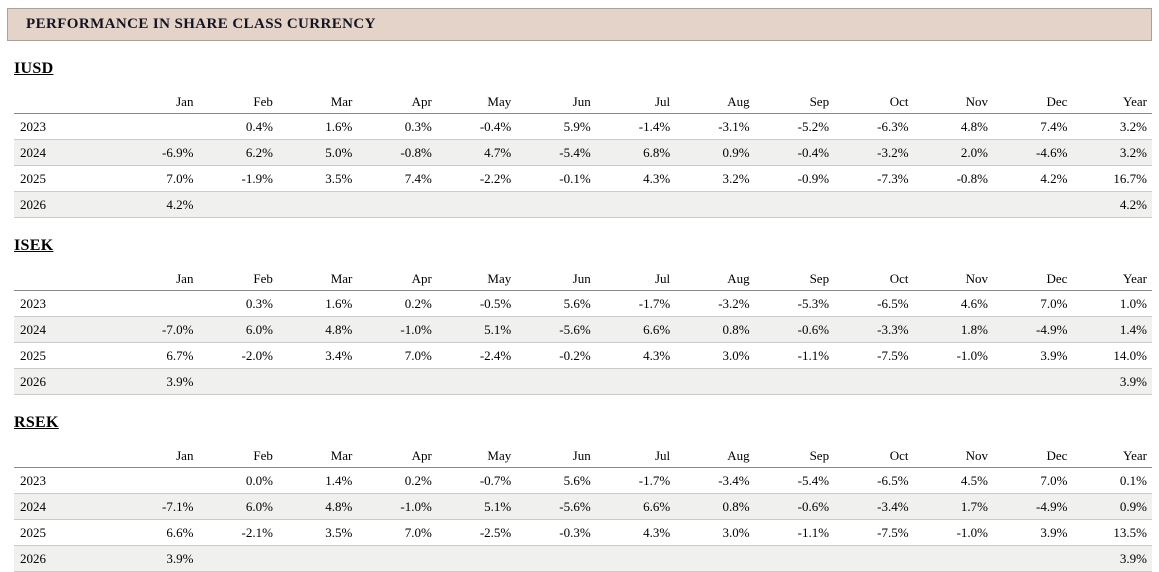 The height and width of the screenshot is (572, 1159). I want to click on value-cell-jan: 6.7%, so click(159, 355).